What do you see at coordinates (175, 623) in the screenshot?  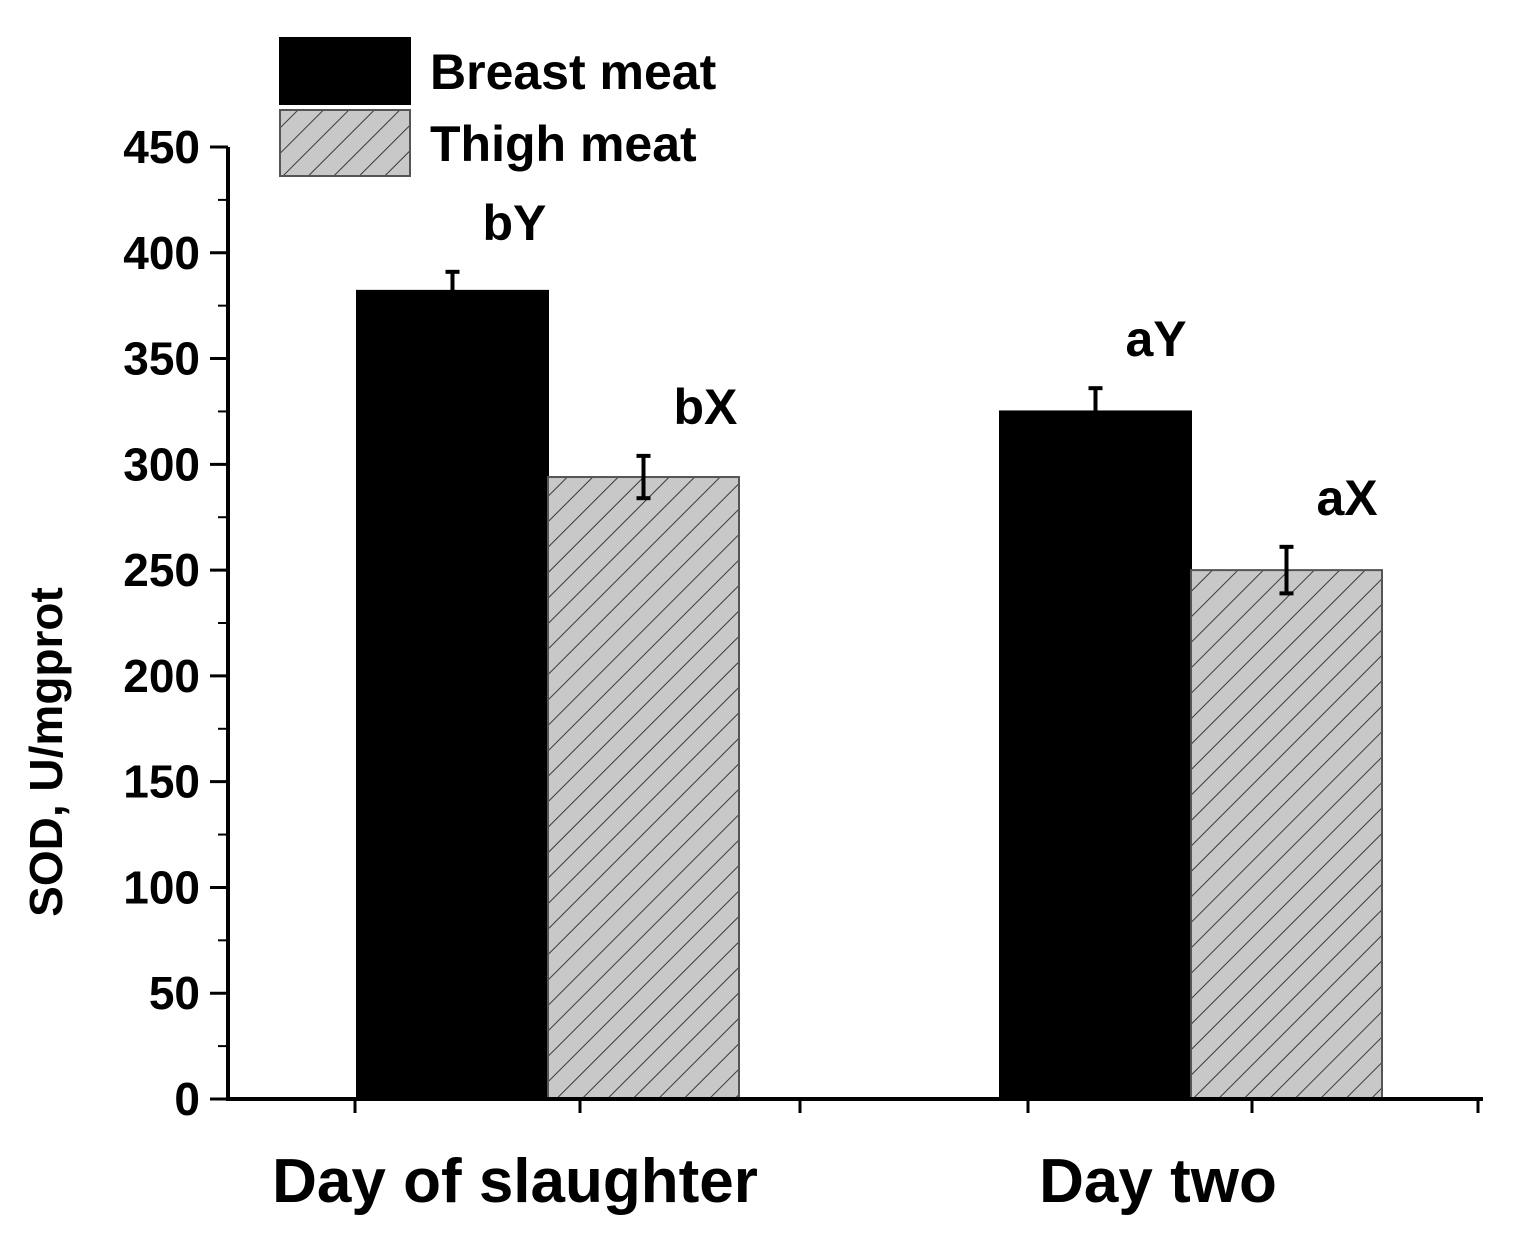 I see `y-ticks-layer: 0 50 100 150 200 250 300 350 400 450` at bounding box center [175, 623].